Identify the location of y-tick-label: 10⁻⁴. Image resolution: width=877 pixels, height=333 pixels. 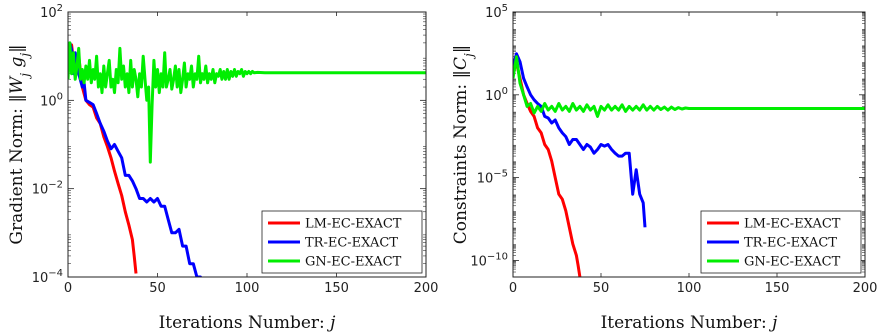
(47, 277).